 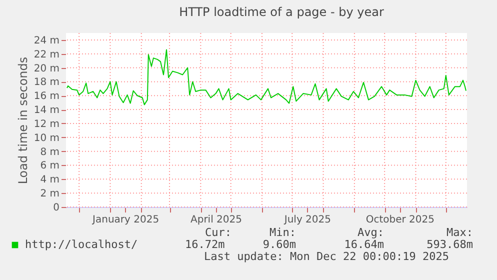 What do you see at coordinates (283, 232) in the screenshot?
I see `text: Min:` at bounding box center [283, 232].